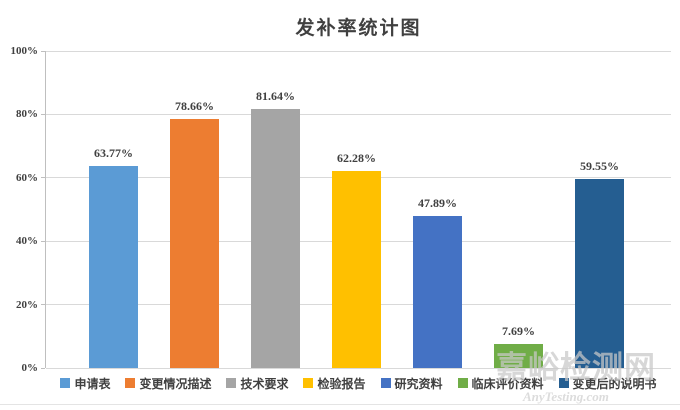  I want to click on y-axis-label: 60%, so click(27, 177).